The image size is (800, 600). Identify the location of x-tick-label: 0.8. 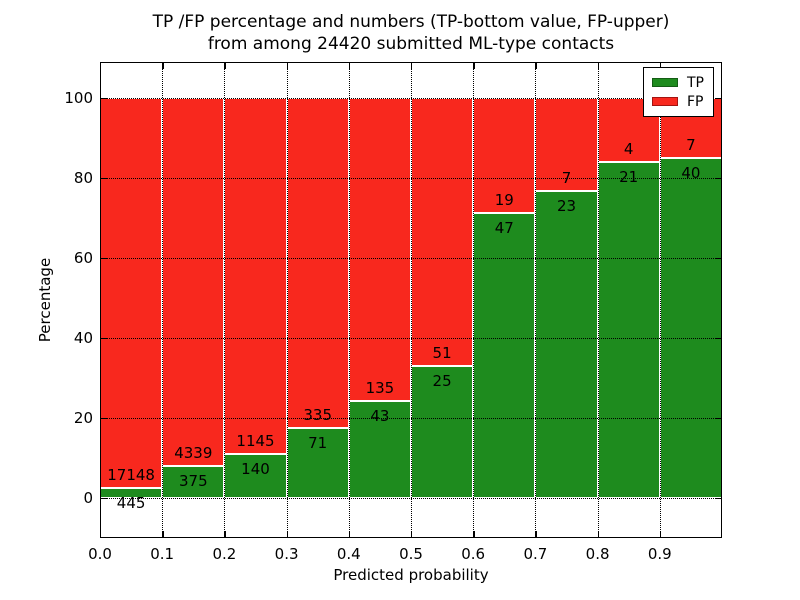
(597, 554).